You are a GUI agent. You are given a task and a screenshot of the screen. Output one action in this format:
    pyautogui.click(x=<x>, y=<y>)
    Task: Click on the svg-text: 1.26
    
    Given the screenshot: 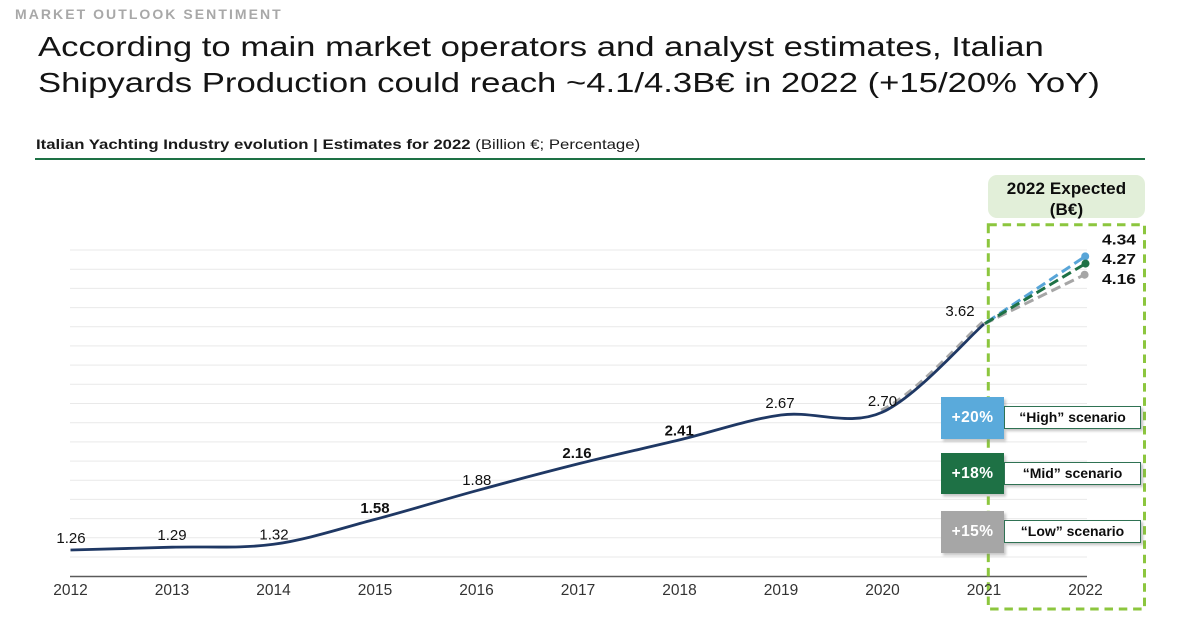 What is the action you would take?
    pyautogui.click(x=70, y=538)
    